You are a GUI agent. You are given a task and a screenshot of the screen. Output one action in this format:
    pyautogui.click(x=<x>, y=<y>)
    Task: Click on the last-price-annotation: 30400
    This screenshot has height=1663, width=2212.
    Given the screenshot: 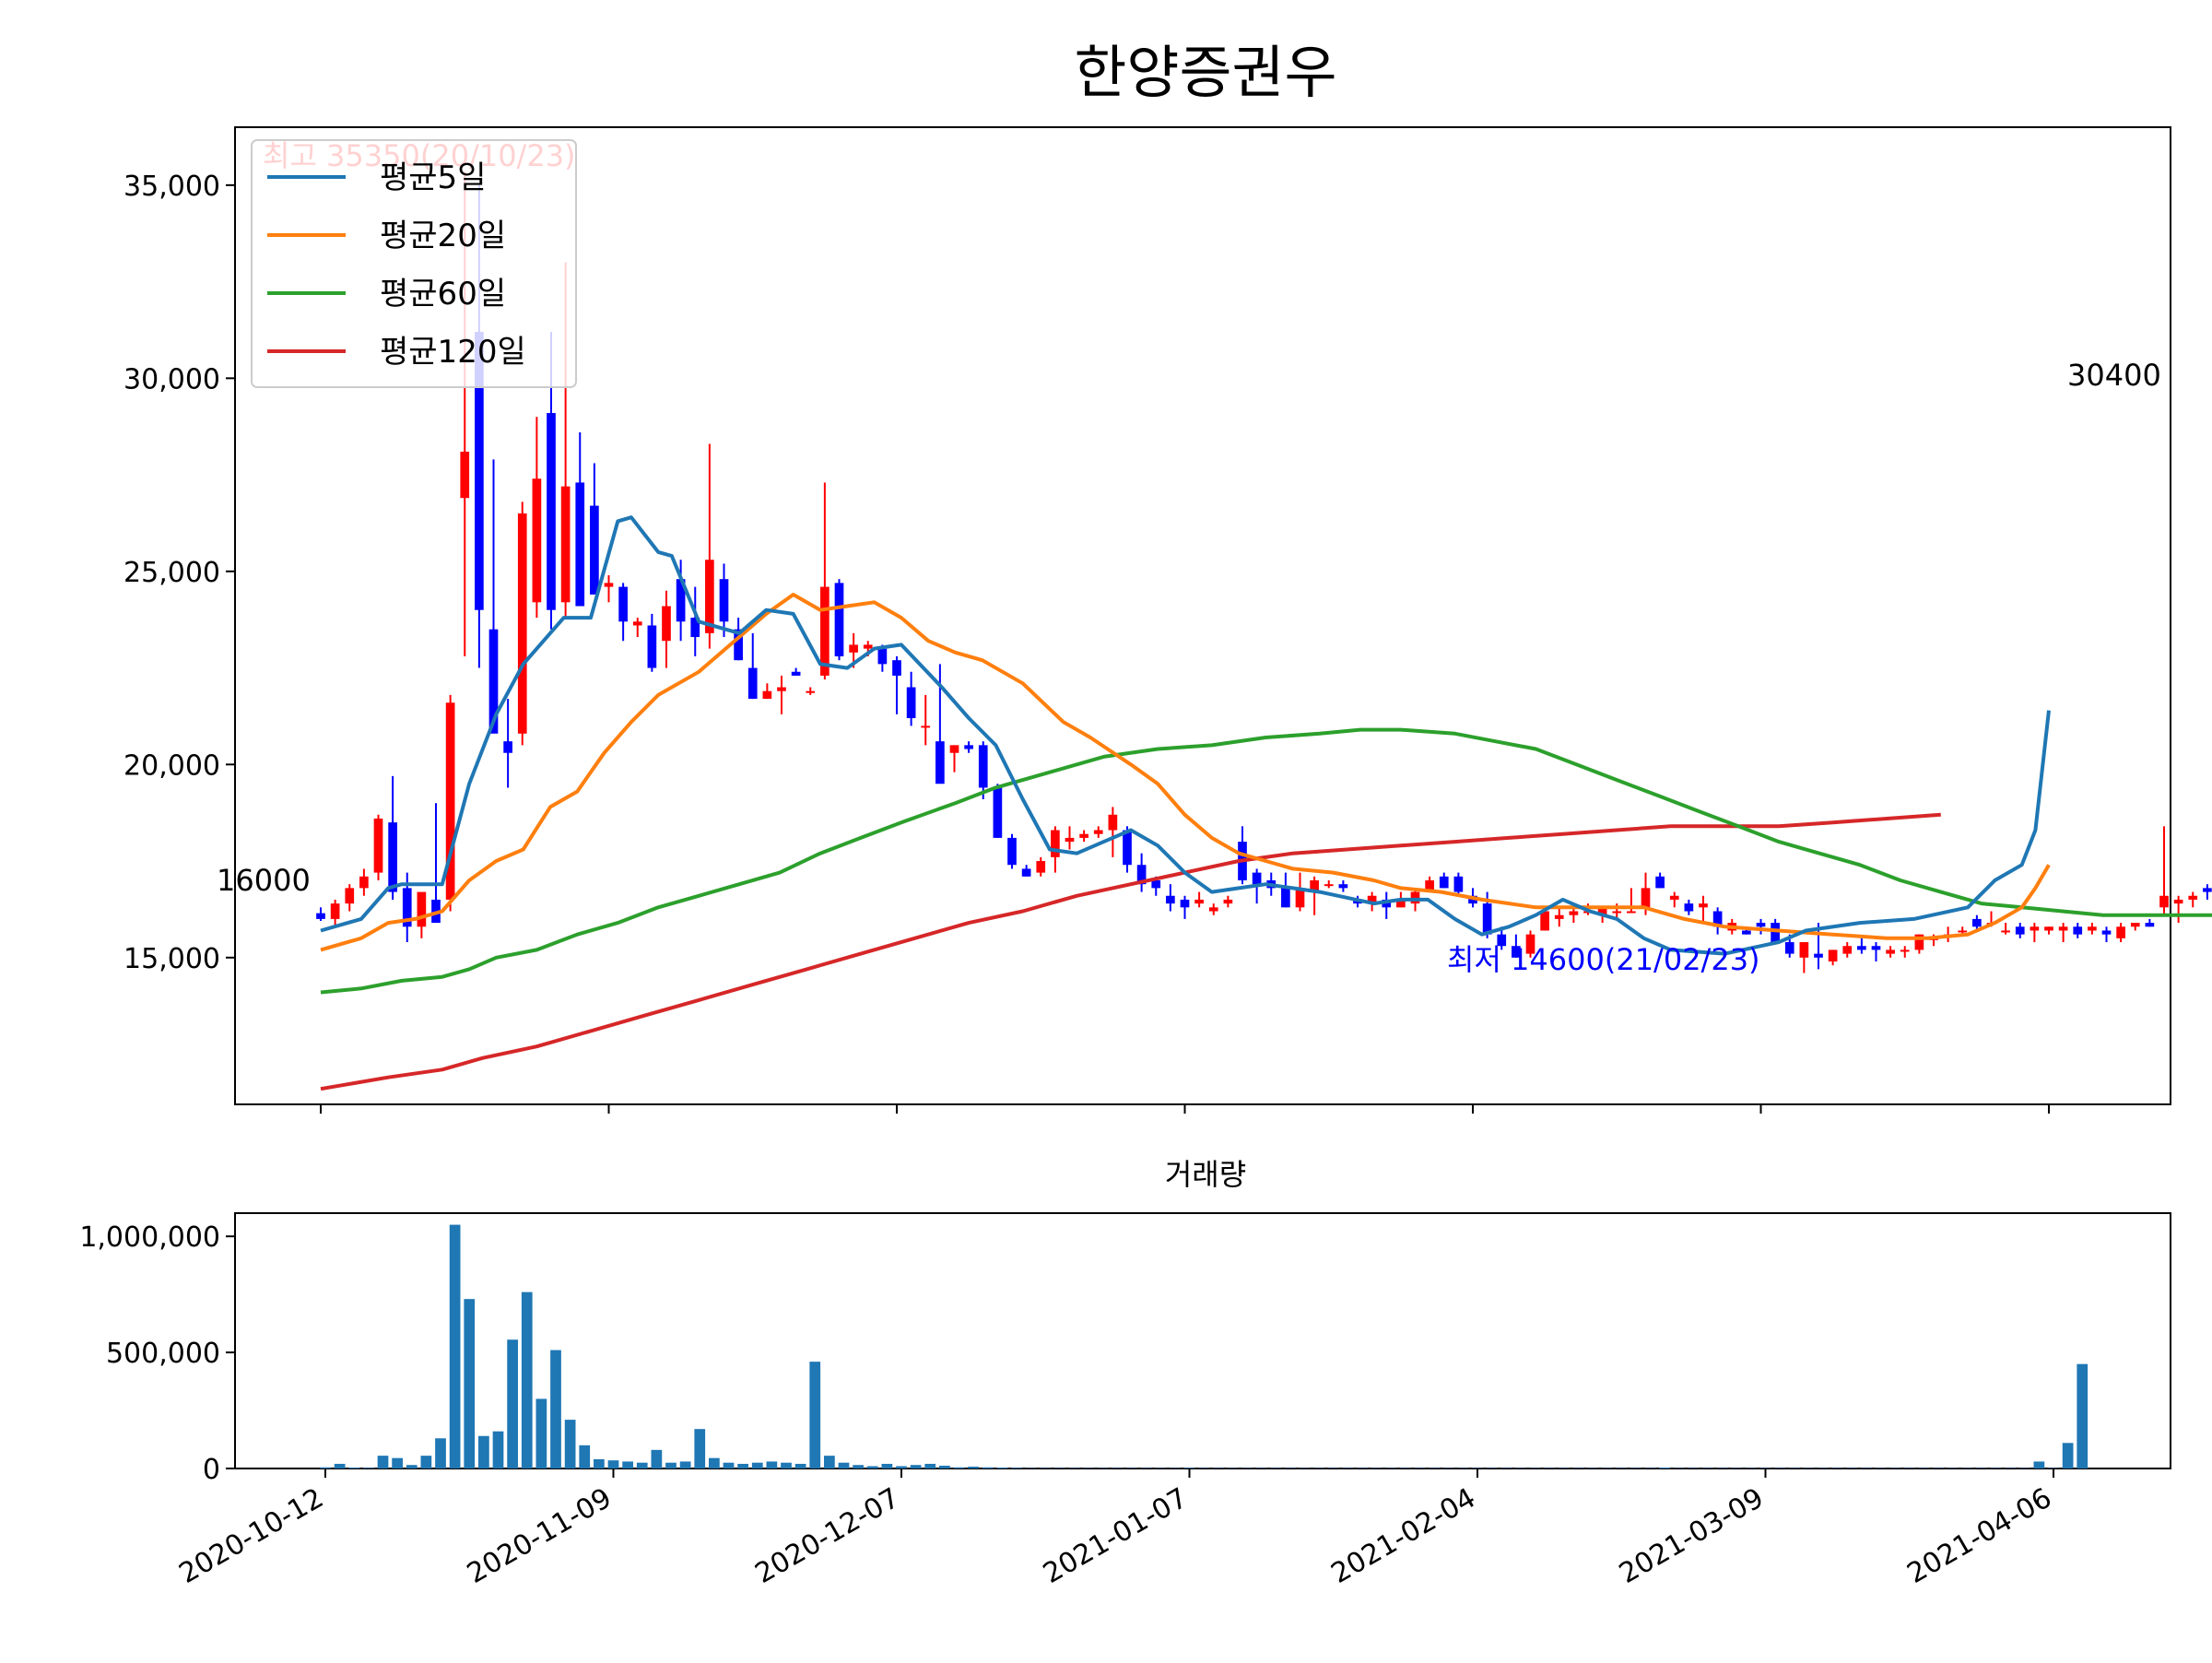 What is the action you would take?
    pyautogui.click(x=2114, y=375)
    